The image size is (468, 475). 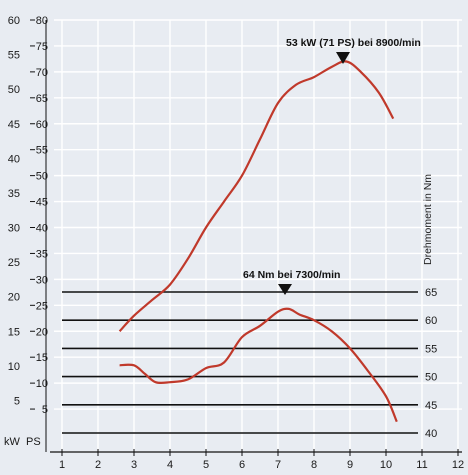 What do you see at coordinates (291, 275) in the screenshot?
I see `torque-peak-annotation: 64 Nm bei 7300/min` at bounding box center [291, 275].